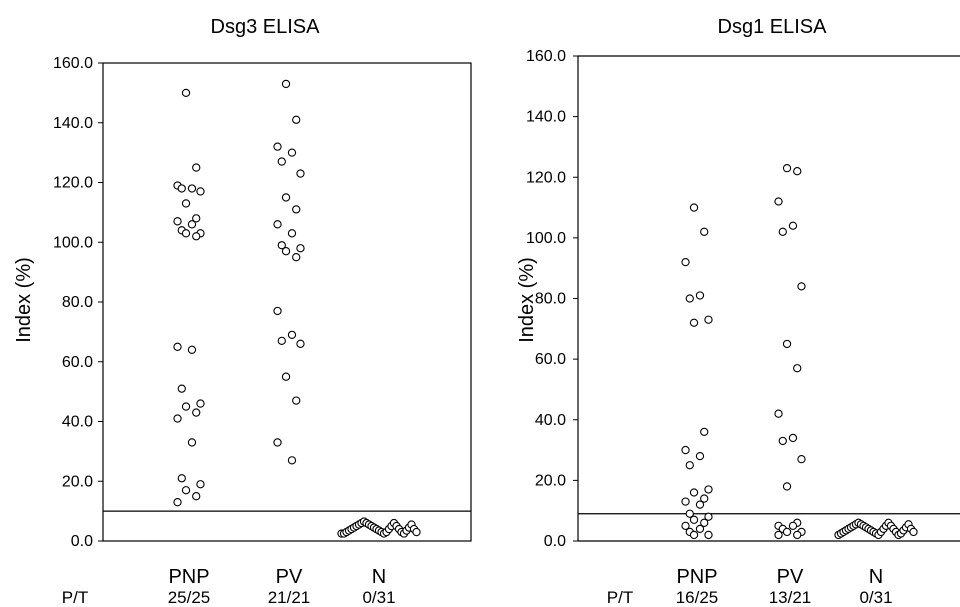 The image size is (960, 607). What do you see at coordinates (289, 597) in the screenshot?
I see `panel1-ratio-label: 21/21` at bounding box center [289, 597].